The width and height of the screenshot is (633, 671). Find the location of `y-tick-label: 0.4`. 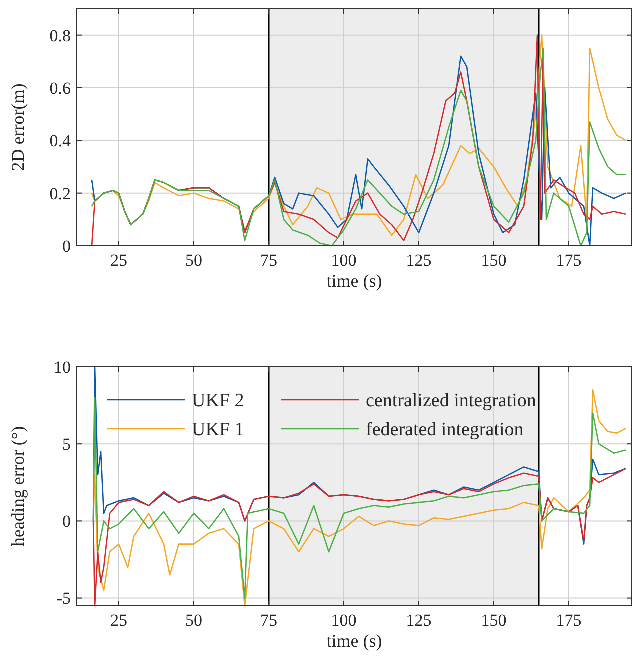

y-tick-label: 0.4 is located at coordinates (61, 141).